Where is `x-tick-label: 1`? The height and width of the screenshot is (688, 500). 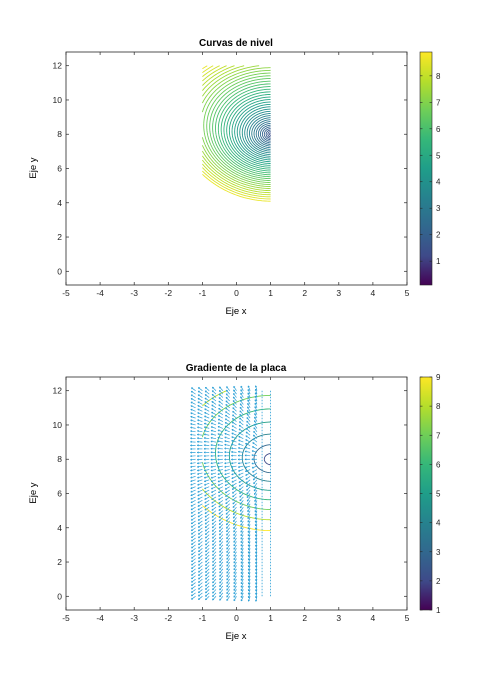 x-tick-label: 1 is located at coordinates (270, 293).